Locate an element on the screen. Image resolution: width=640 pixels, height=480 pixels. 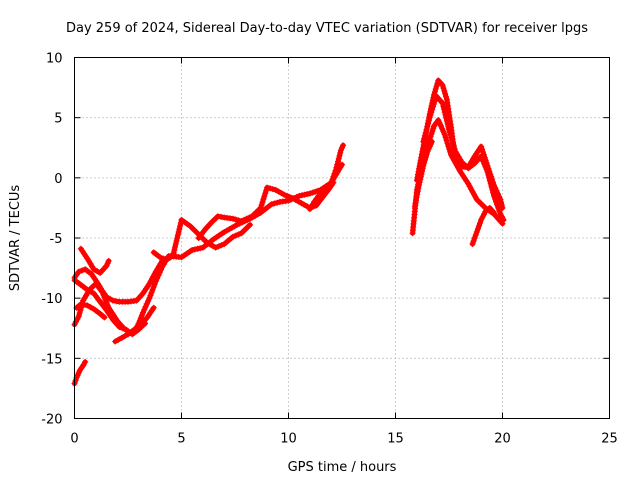
y-tick-label: 10 is located at coordinates (54, 59).